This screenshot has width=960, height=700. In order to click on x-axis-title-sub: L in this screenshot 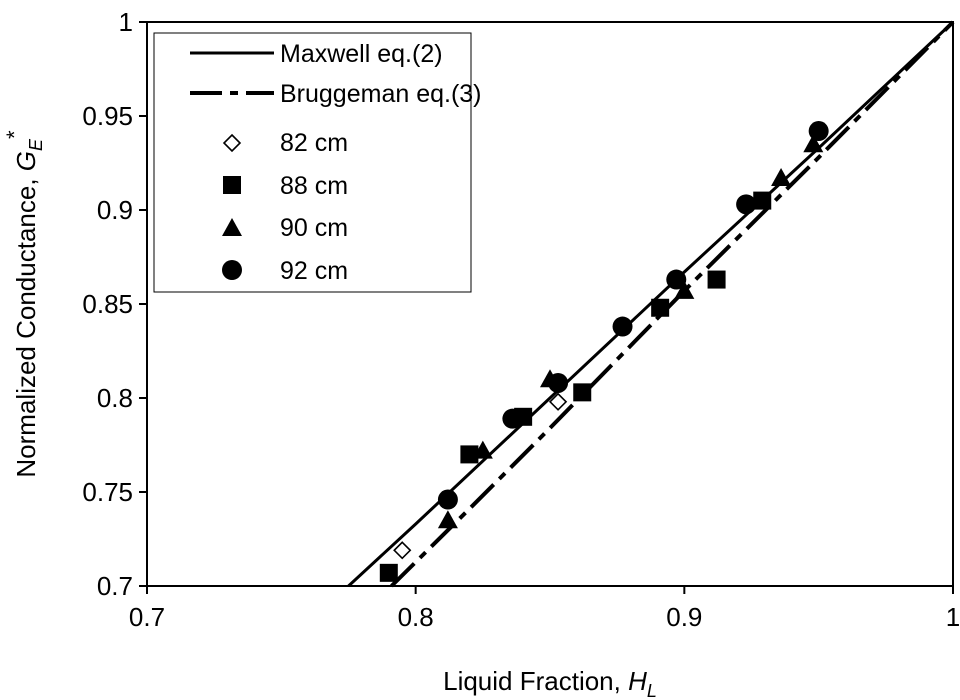, I will do `click(652, 690)`.